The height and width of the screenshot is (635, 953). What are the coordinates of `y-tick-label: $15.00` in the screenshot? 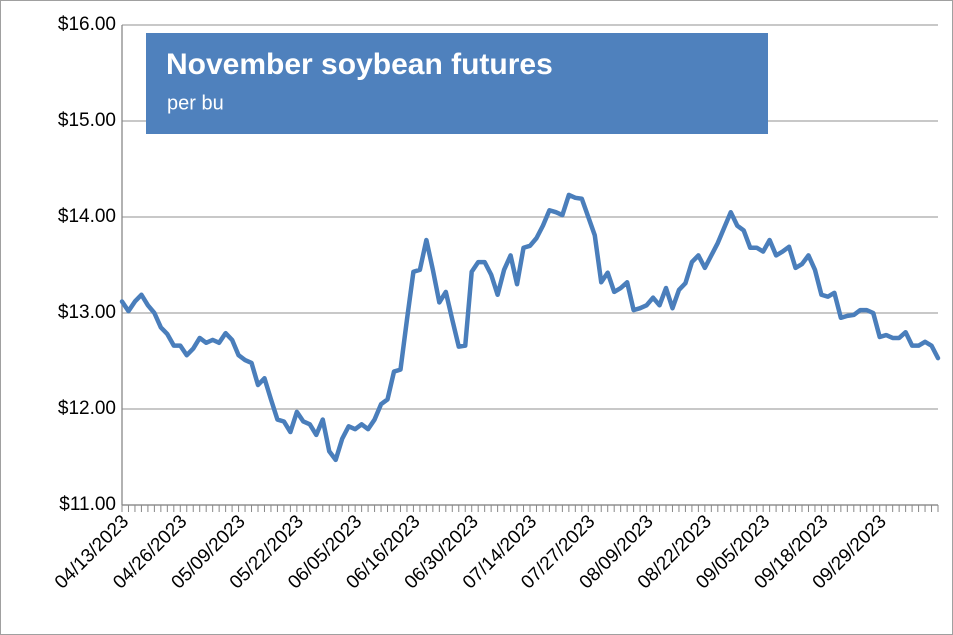 It's located at (87, 120).